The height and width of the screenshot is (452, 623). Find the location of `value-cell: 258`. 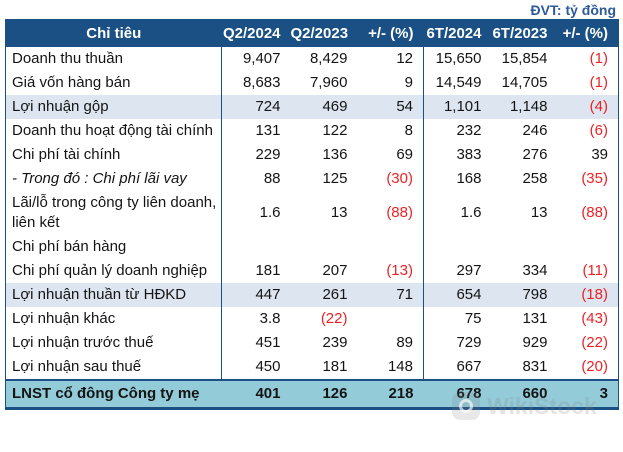

value-cell: 258 is located at coordinates (535, 178).